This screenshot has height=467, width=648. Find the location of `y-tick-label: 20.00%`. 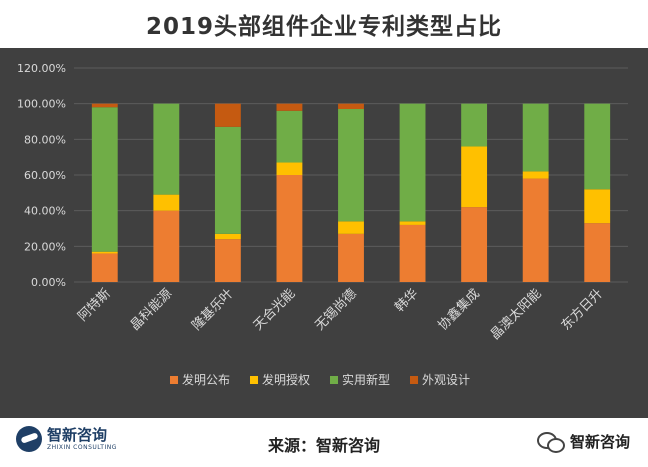

y-tick-label: 20.00% is located at coordinates (45, 246).